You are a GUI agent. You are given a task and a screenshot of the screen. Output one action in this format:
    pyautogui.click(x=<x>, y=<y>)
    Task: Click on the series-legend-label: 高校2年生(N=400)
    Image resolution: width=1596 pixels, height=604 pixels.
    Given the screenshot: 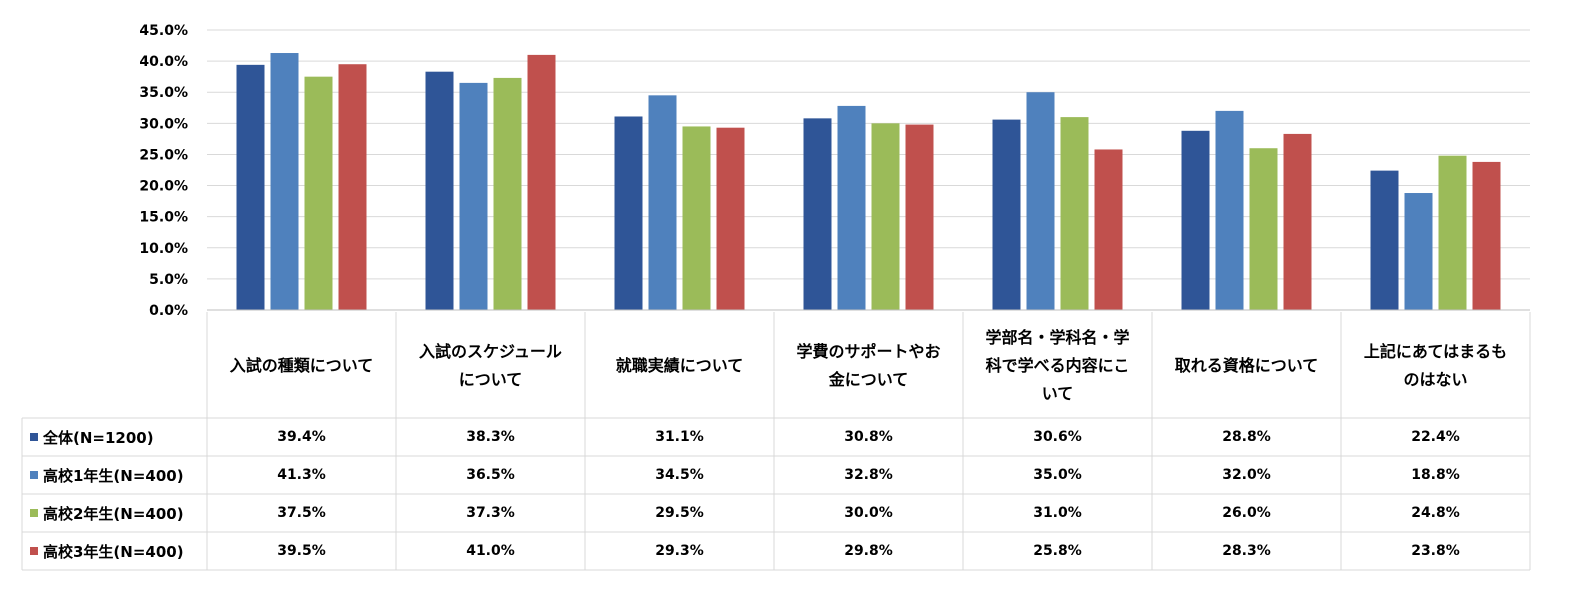 What is the action you would take?
    pyautogui.click(x=107, y=513)
    